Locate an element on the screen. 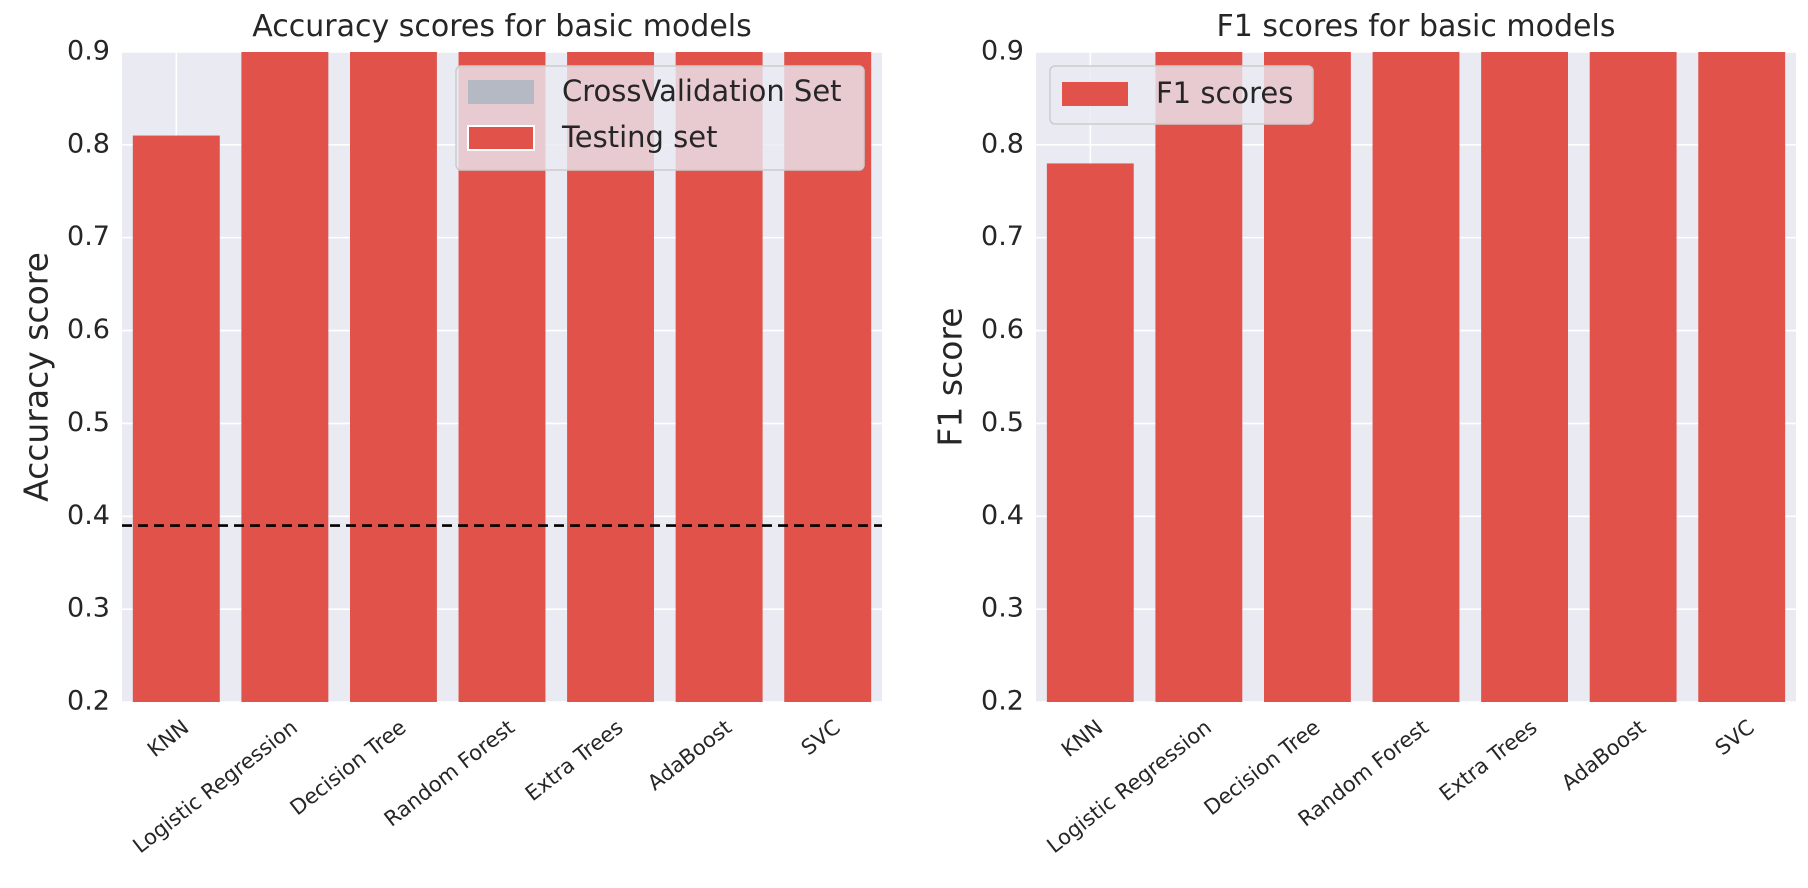 The image size is (1808, 888). f1-legend-box is located at coordinates (1181, 95).